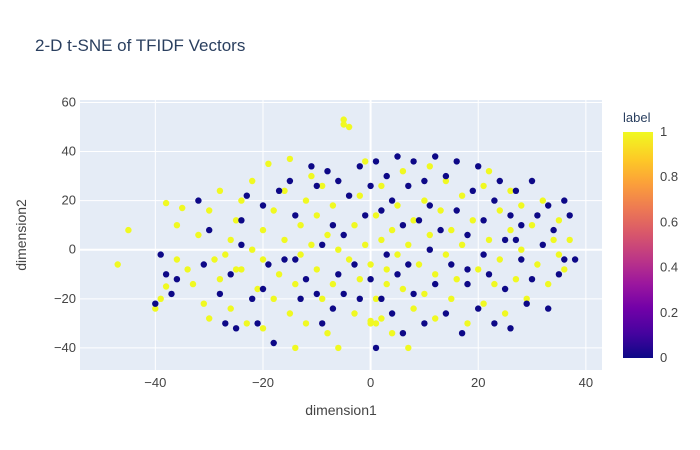 The image size is (700, 450). I want to click on x-tick-label: 0, so click(370, 382).